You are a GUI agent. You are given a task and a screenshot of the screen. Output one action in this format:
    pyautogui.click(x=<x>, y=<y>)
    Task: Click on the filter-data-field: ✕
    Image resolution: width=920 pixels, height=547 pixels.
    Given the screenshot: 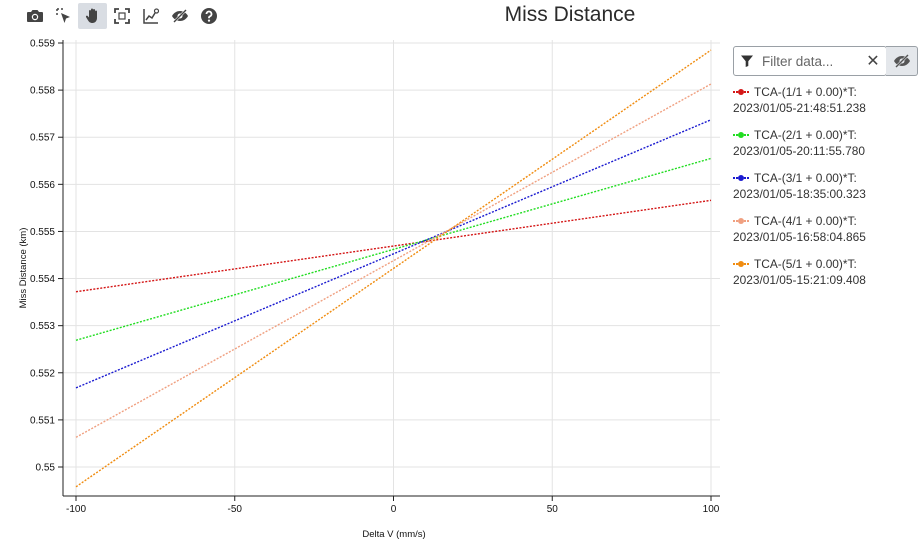 What is the action you would take?
    pyautogui.click(x=810, y=61)
    